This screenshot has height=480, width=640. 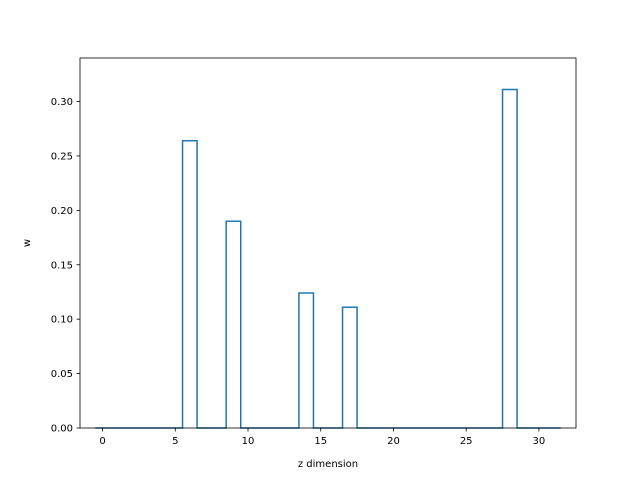 What do you see at coordinates (62, 102) in the screenshot?
I see `y-tick-label: 0.30` at bounding box center [62, 102].